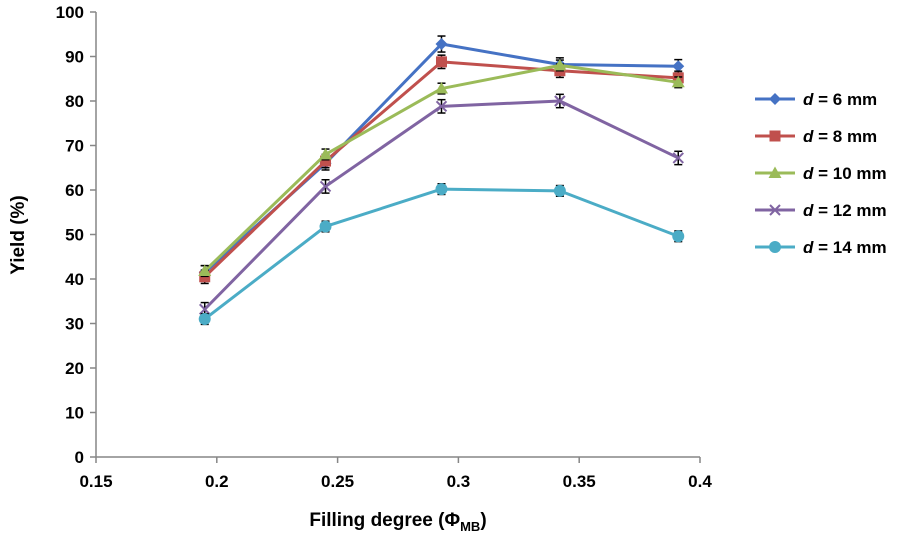 This screenshot has width=924, height=535. I want to click on legend-item-3: d = 10 mm, so click(821, 173).